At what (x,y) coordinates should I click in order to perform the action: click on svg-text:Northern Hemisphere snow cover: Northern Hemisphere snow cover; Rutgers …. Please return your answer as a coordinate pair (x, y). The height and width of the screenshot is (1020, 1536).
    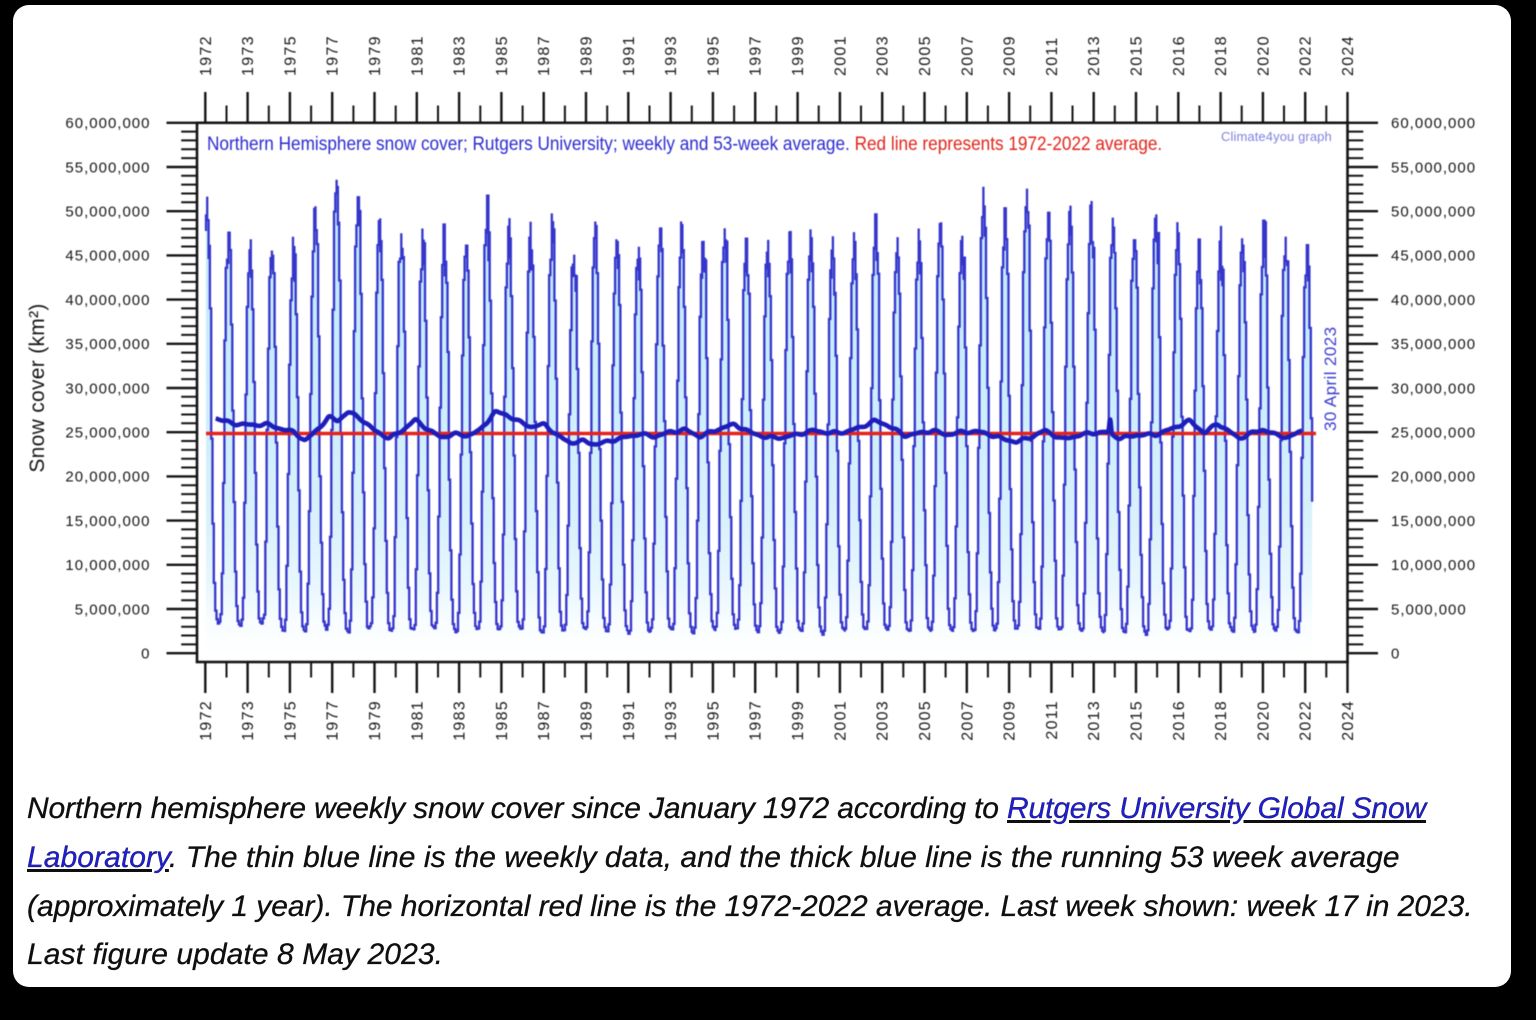
    Looking at the image, I should click on (684, 143).